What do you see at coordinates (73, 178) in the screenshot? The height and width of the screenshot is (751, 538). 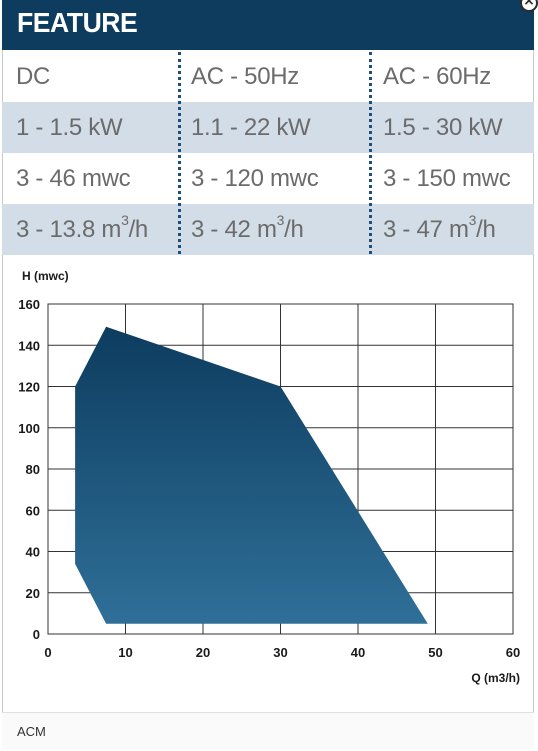 I see `table-cell: 3 - 46 mwc` at bounding box center [73, 178].